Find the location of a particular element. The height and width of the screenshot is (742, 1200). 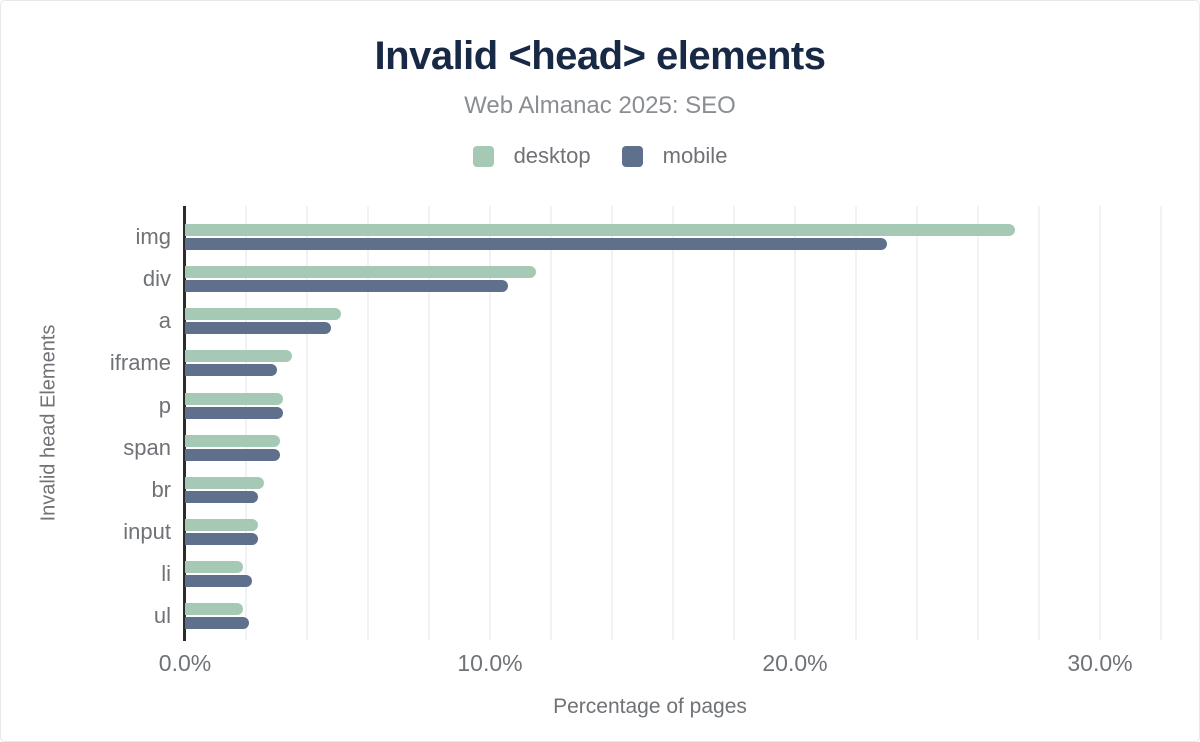

bar-desktop-img is located at coordinates (600, 229).